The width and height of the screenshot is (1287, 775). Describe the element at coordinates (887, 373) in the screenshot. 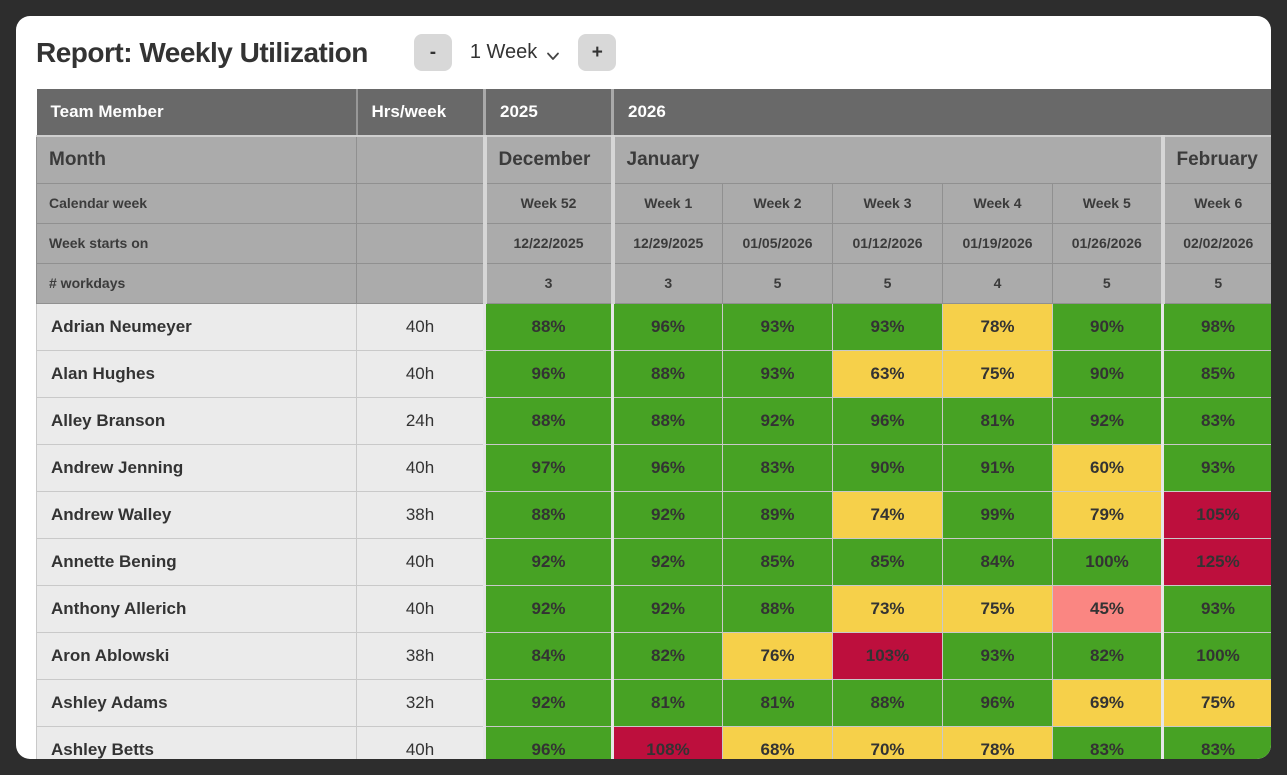

I see `utilization-cell: 63%` at that location.